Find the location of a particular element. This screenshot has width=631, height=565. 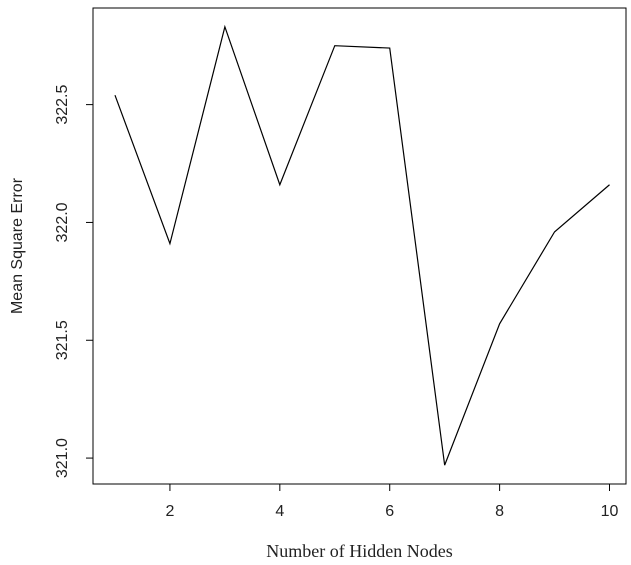

x-tick-label: 2 is located at coordinates (169, 511).